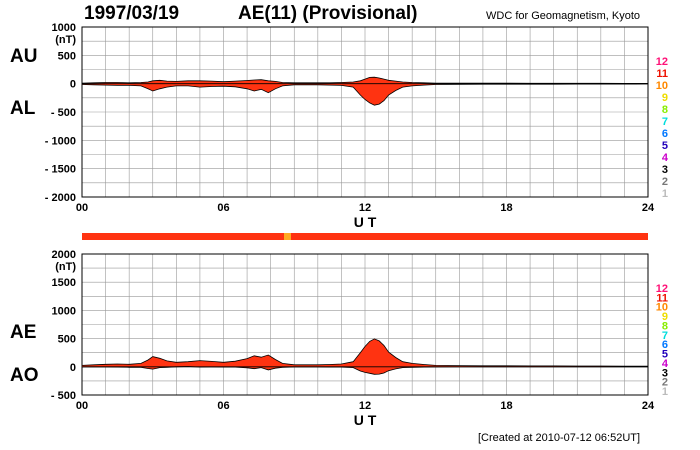  Describe the element at coordinates (64, 255) in the screenshot. I see `y-tick-label: 2000` at that location.